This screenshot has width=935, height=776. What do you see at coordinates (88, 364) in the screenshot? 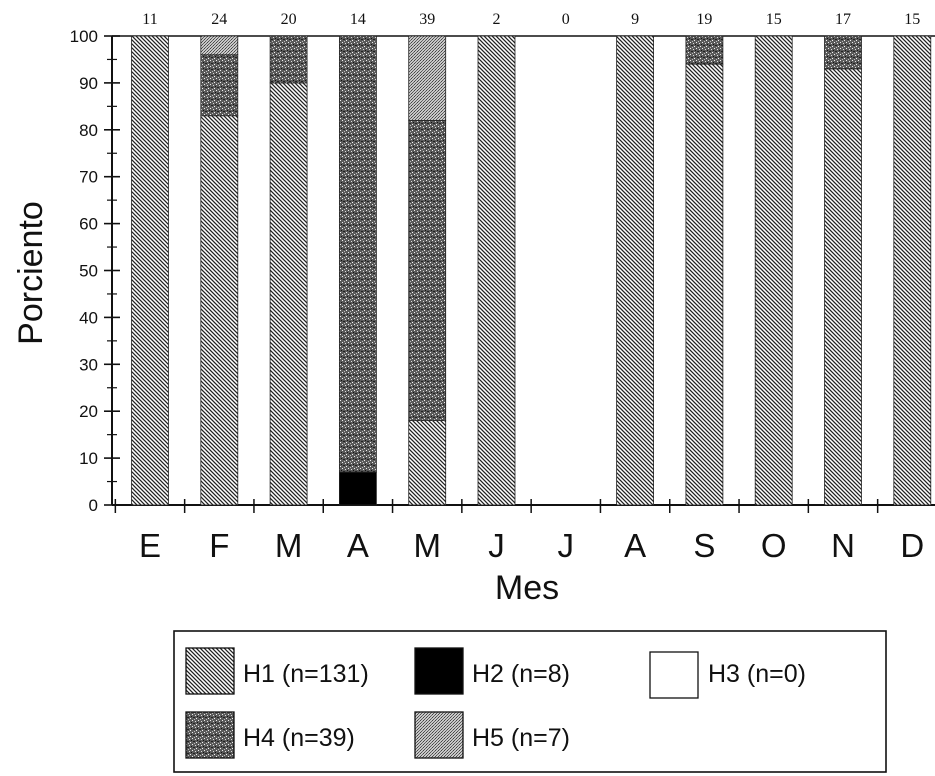
I see `y-tick-label: 30` at bounding box center [88, 364].